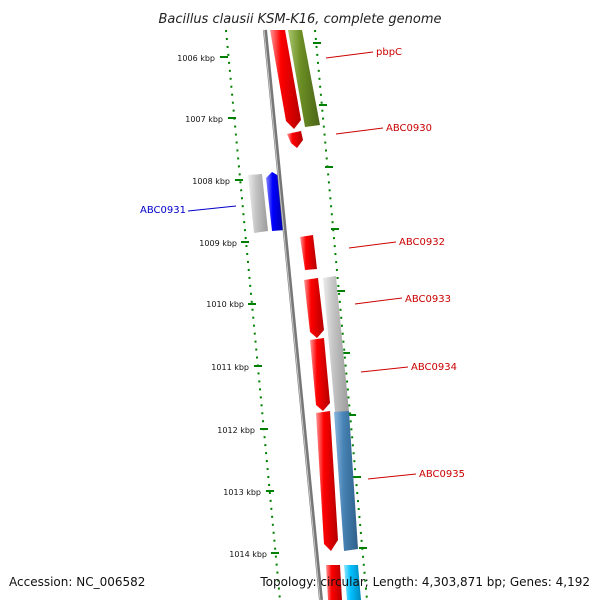 The width and height of the screenshot is (600, 600). What do you see at coordinates (378, 301) in the screenshot?
I see `callout-ABC0933` at bounding box center [378, 301].